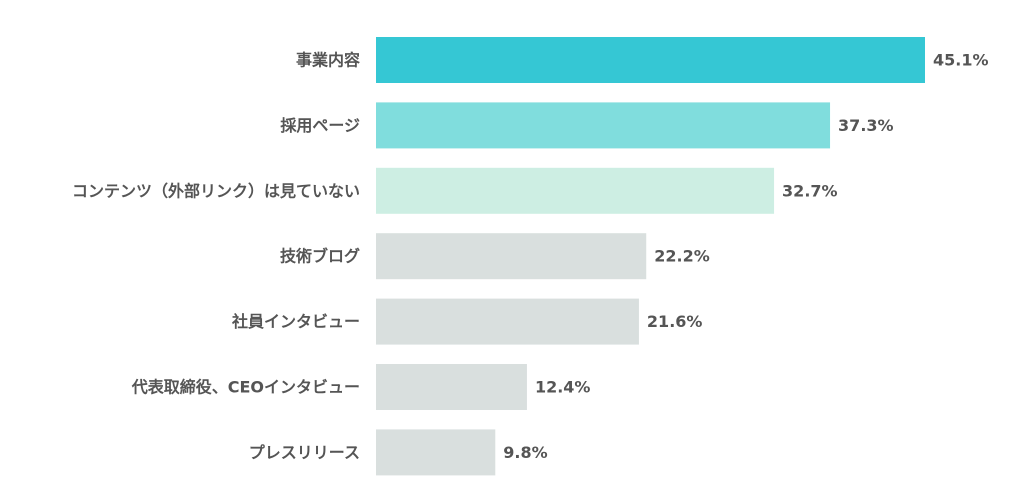 The image size is (1024, 504). I want to click on category-label-4: 技術ブログ, so click(320, 256).